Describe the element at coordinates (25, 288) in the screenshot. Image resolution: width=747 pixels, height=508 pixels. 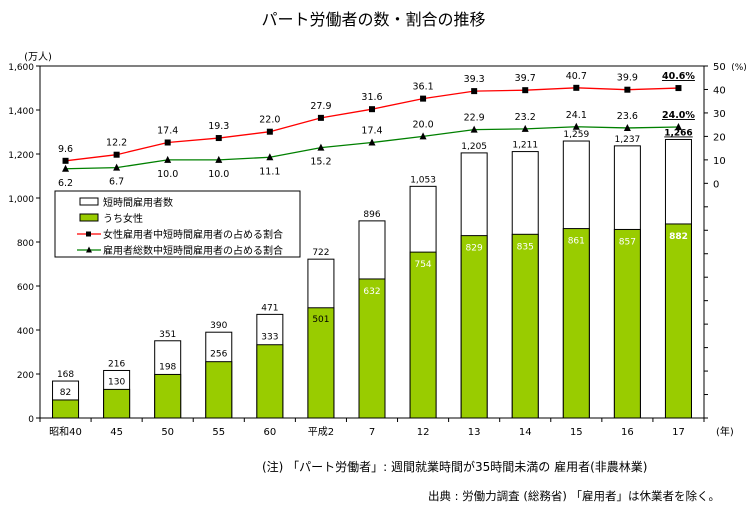
I see `left-axis-tick-label: 600` at that location.